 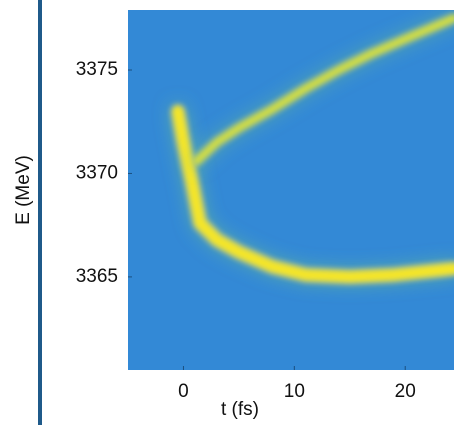 What do you see at coordinates (97, 69) in the screenshot?
I see `y-tick-label: 3375` at bounding box center [97, 69].